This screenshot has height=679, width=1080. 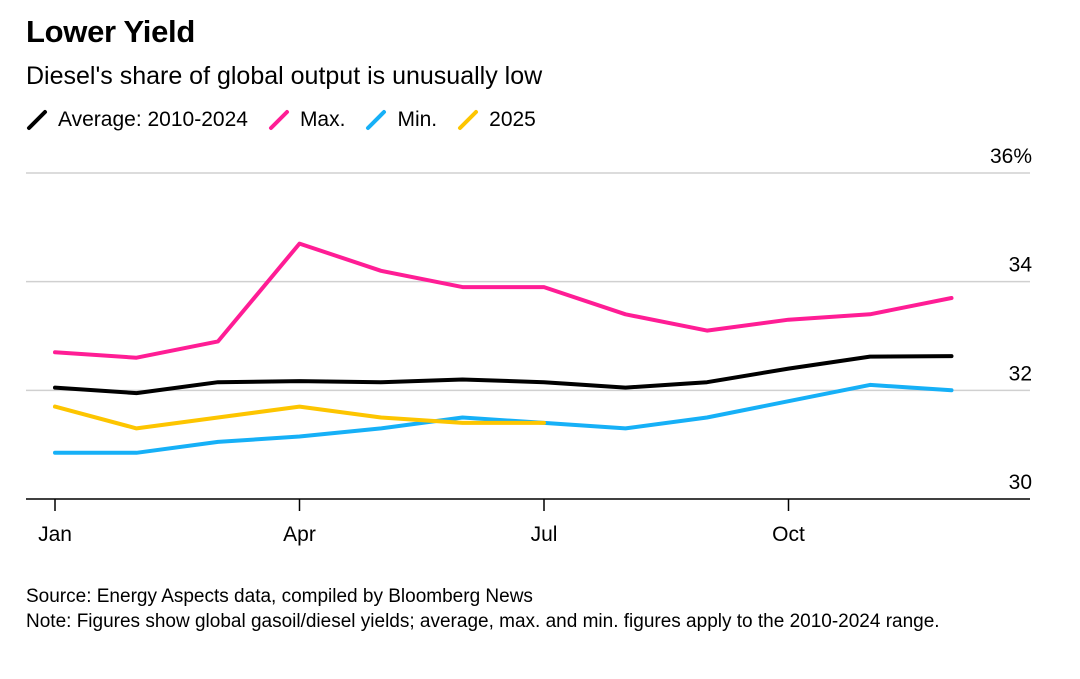 I want to click on y-tick-label: 32, so click(x=1020, y=373).